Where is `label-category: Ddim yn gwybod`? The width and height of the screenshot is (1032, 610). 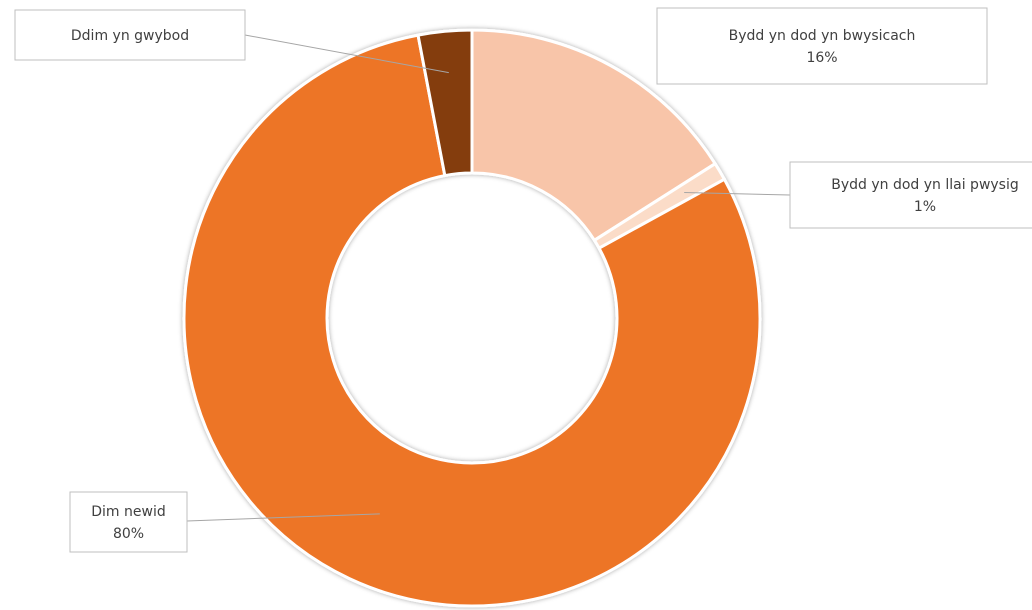 label-category: Ddim yn gwybod is located at coordinates (130, 36).